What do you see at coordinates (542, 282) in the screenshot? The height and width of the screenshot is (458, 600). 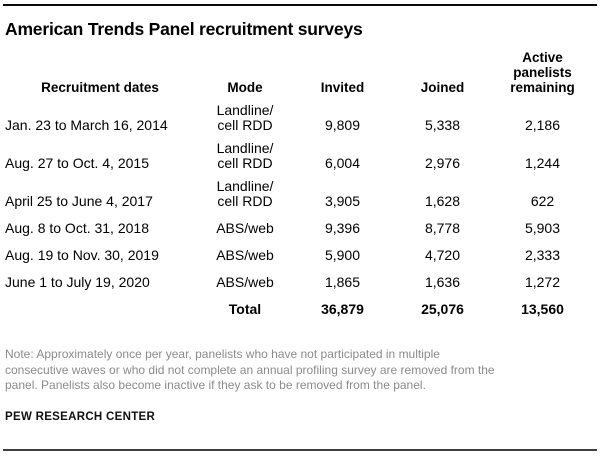 I see `cell-remaining: 1,272` at bounding box center [542, 282].